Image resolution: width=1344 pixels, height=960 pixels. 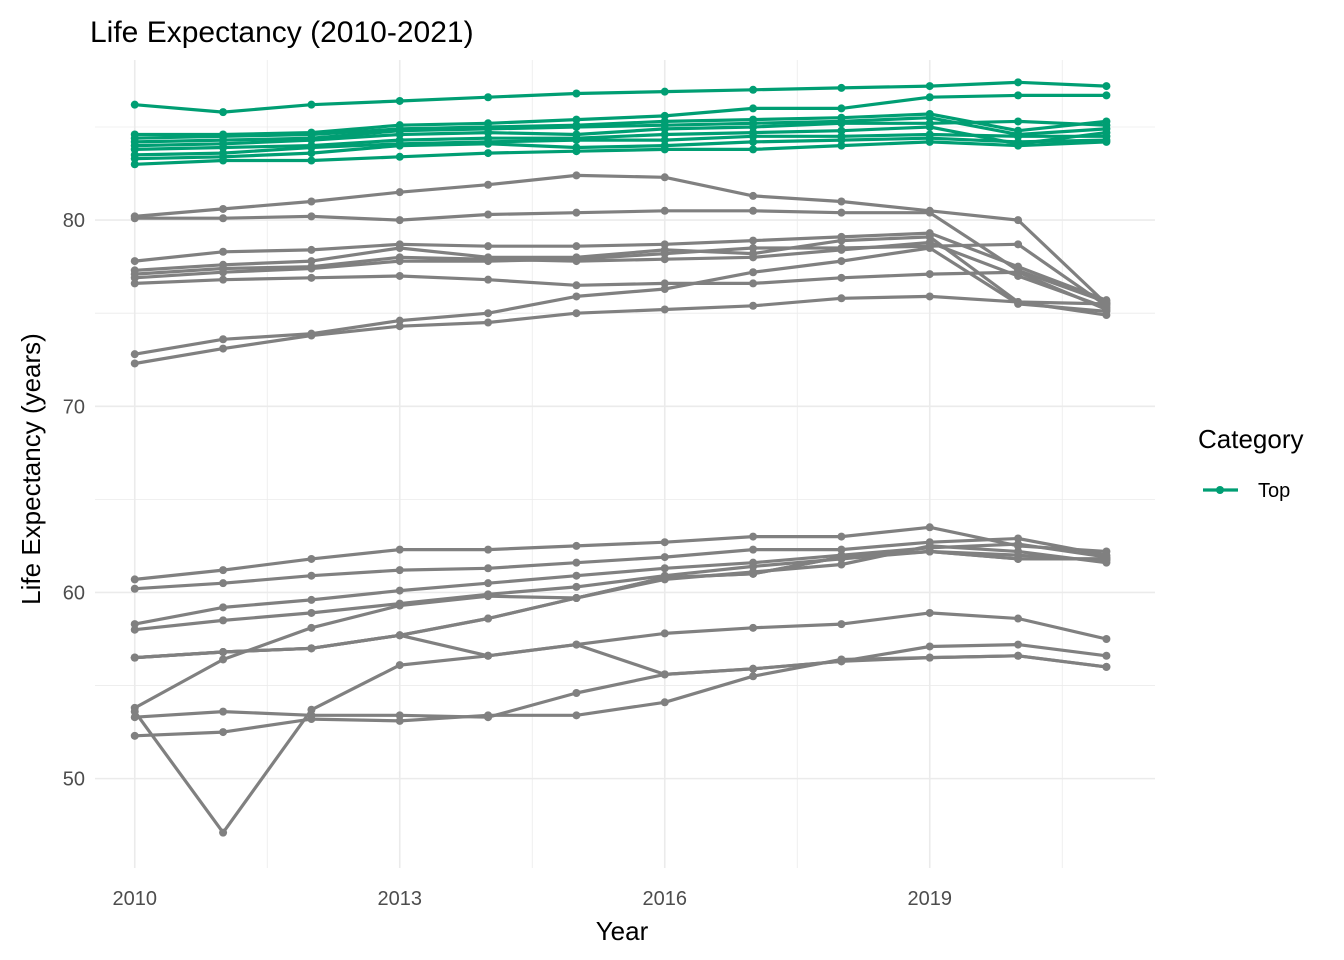 What do you see at coordinates (31, 469) in the screenshot?
I see `y-axis-title: Life Expectancy (years)` at bounding box center [31, 469].